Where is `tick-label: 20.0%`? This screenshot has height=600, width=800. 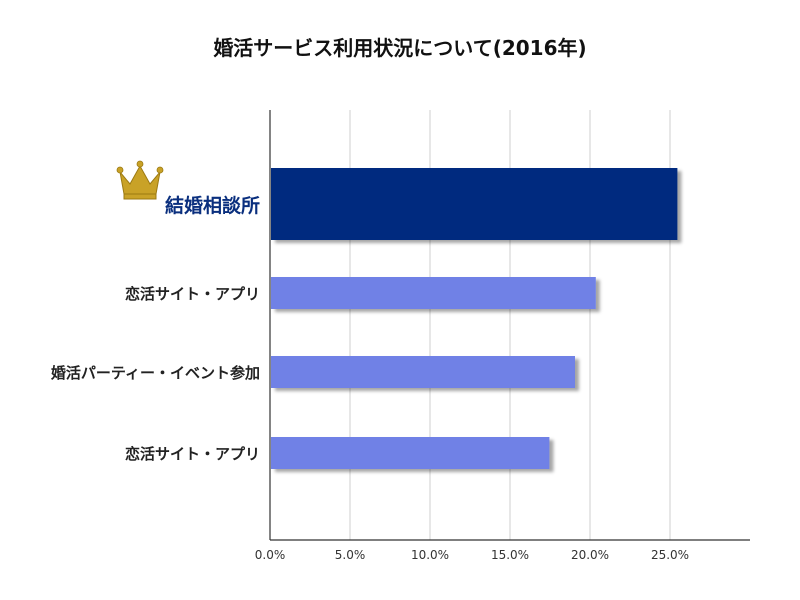 tick-label: 20.0% is located at coordinates (590, 555).